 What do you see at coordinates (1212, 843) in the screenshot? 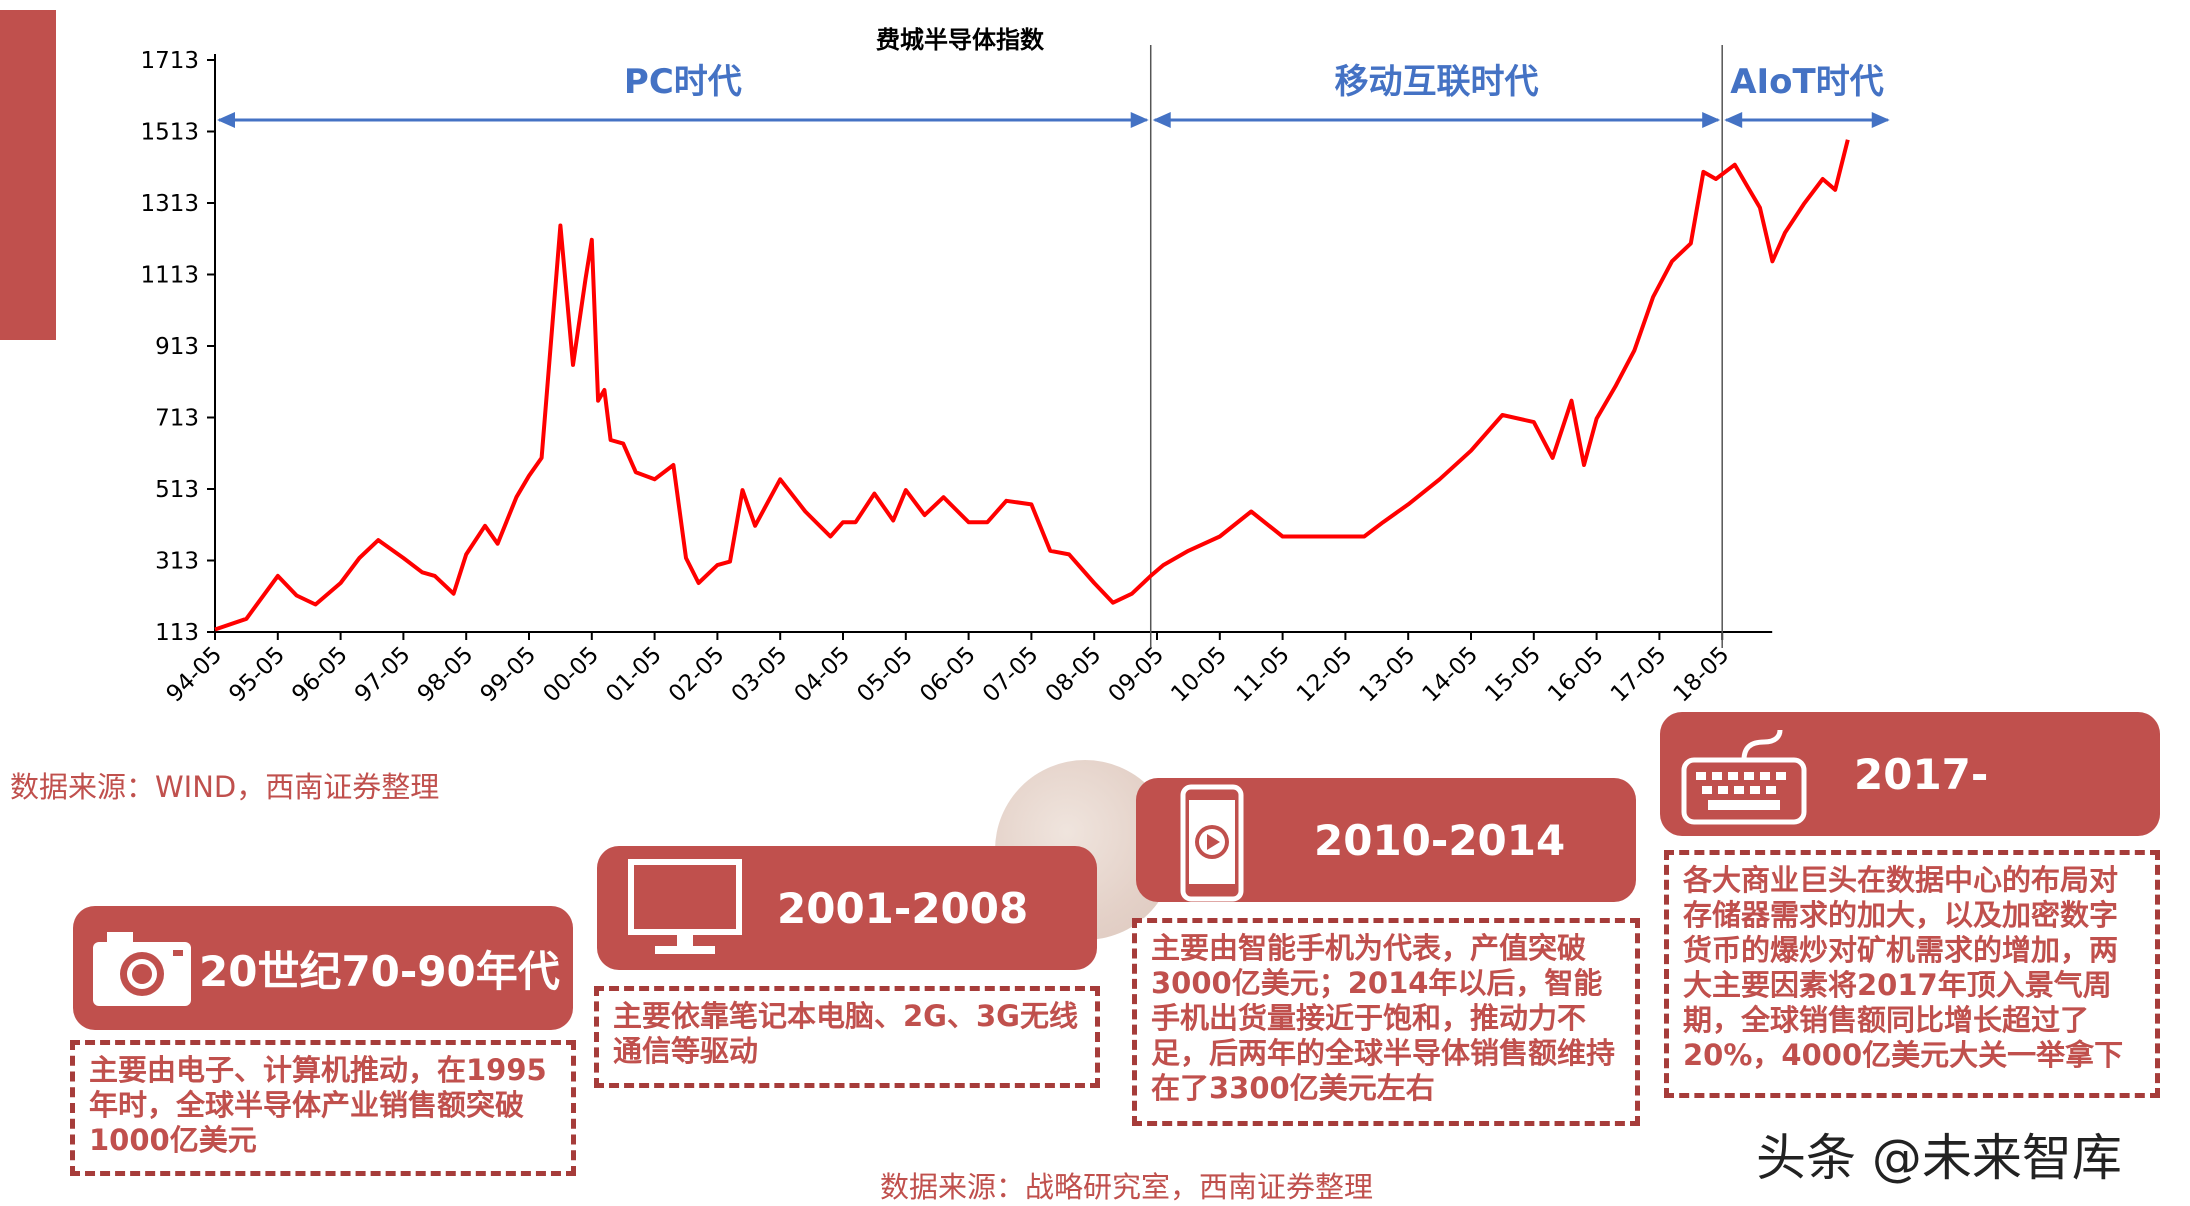
I see `smartphone-icon` at bounding box center [1212, 843].